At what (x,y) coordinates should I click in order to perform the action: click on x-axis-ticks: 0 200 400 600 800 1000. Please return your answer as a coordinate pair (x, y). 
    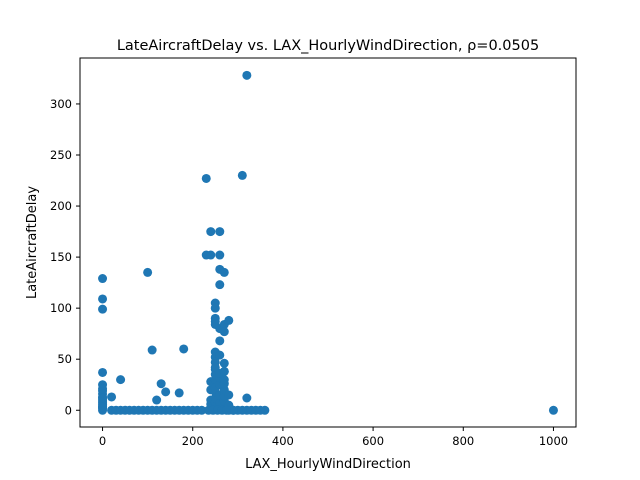
    Looking at the image, I should click on (333, 437).